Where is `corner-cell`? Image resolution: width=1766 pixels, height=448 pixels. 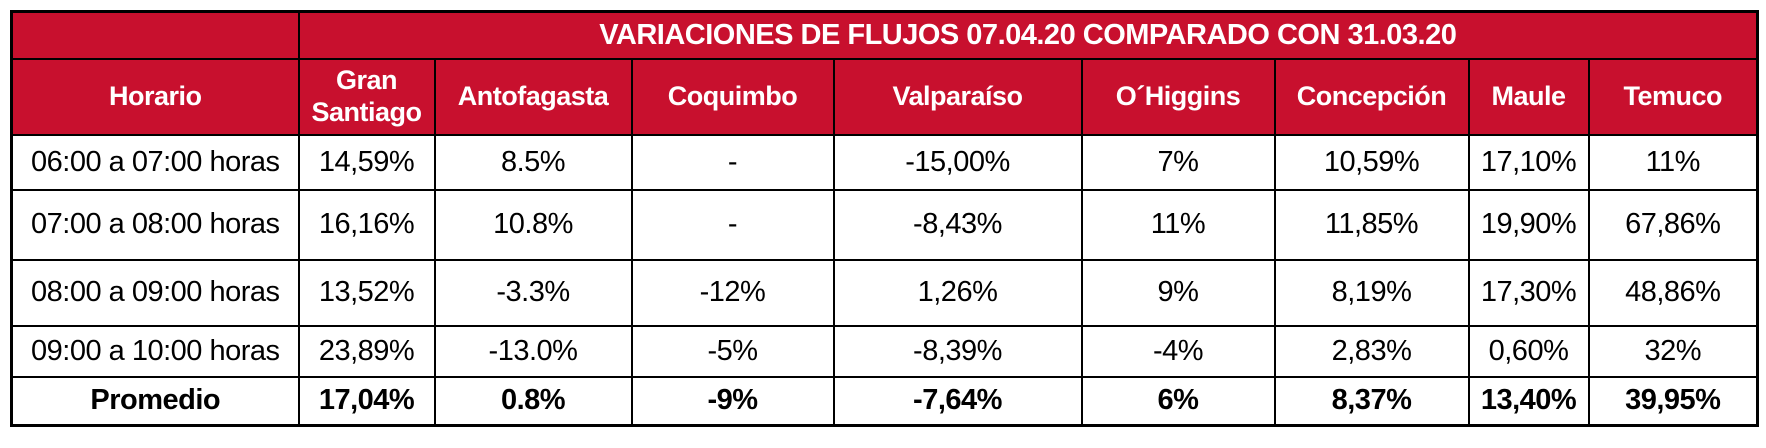
corner-cell is located at coordinates (155, 35).